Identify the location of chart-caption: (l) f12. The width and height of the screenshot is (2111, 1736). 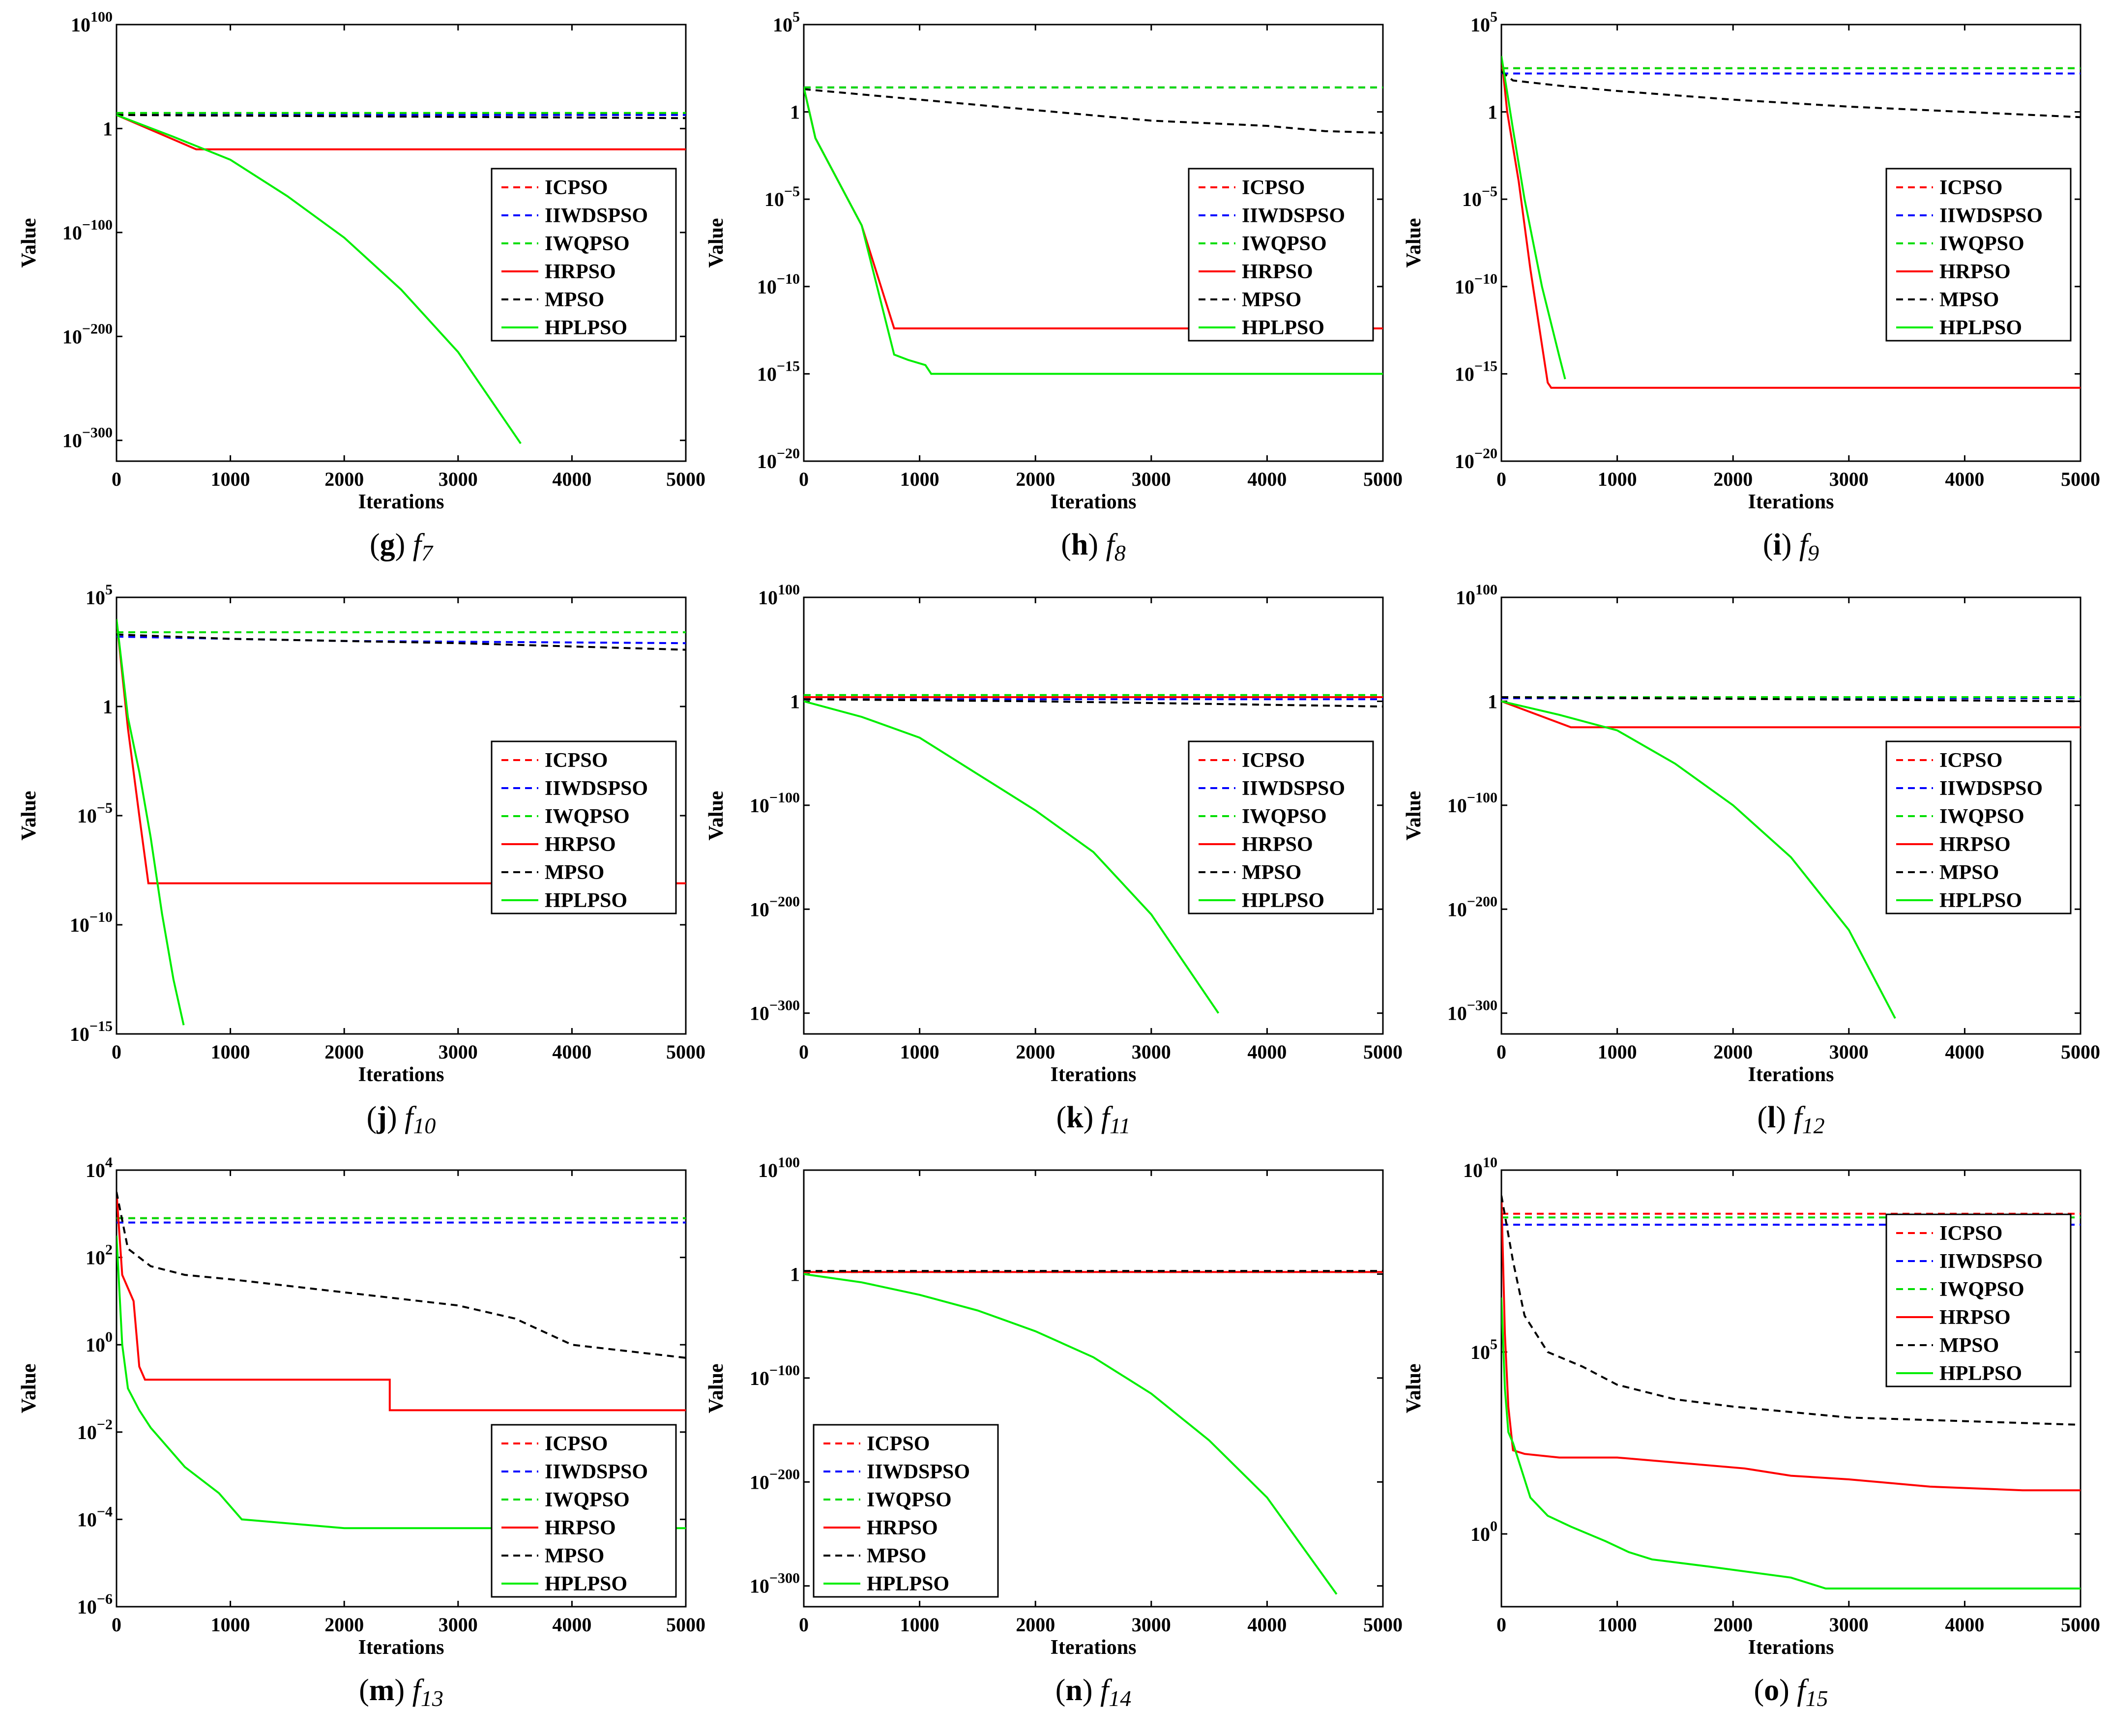
(1790, 1119).